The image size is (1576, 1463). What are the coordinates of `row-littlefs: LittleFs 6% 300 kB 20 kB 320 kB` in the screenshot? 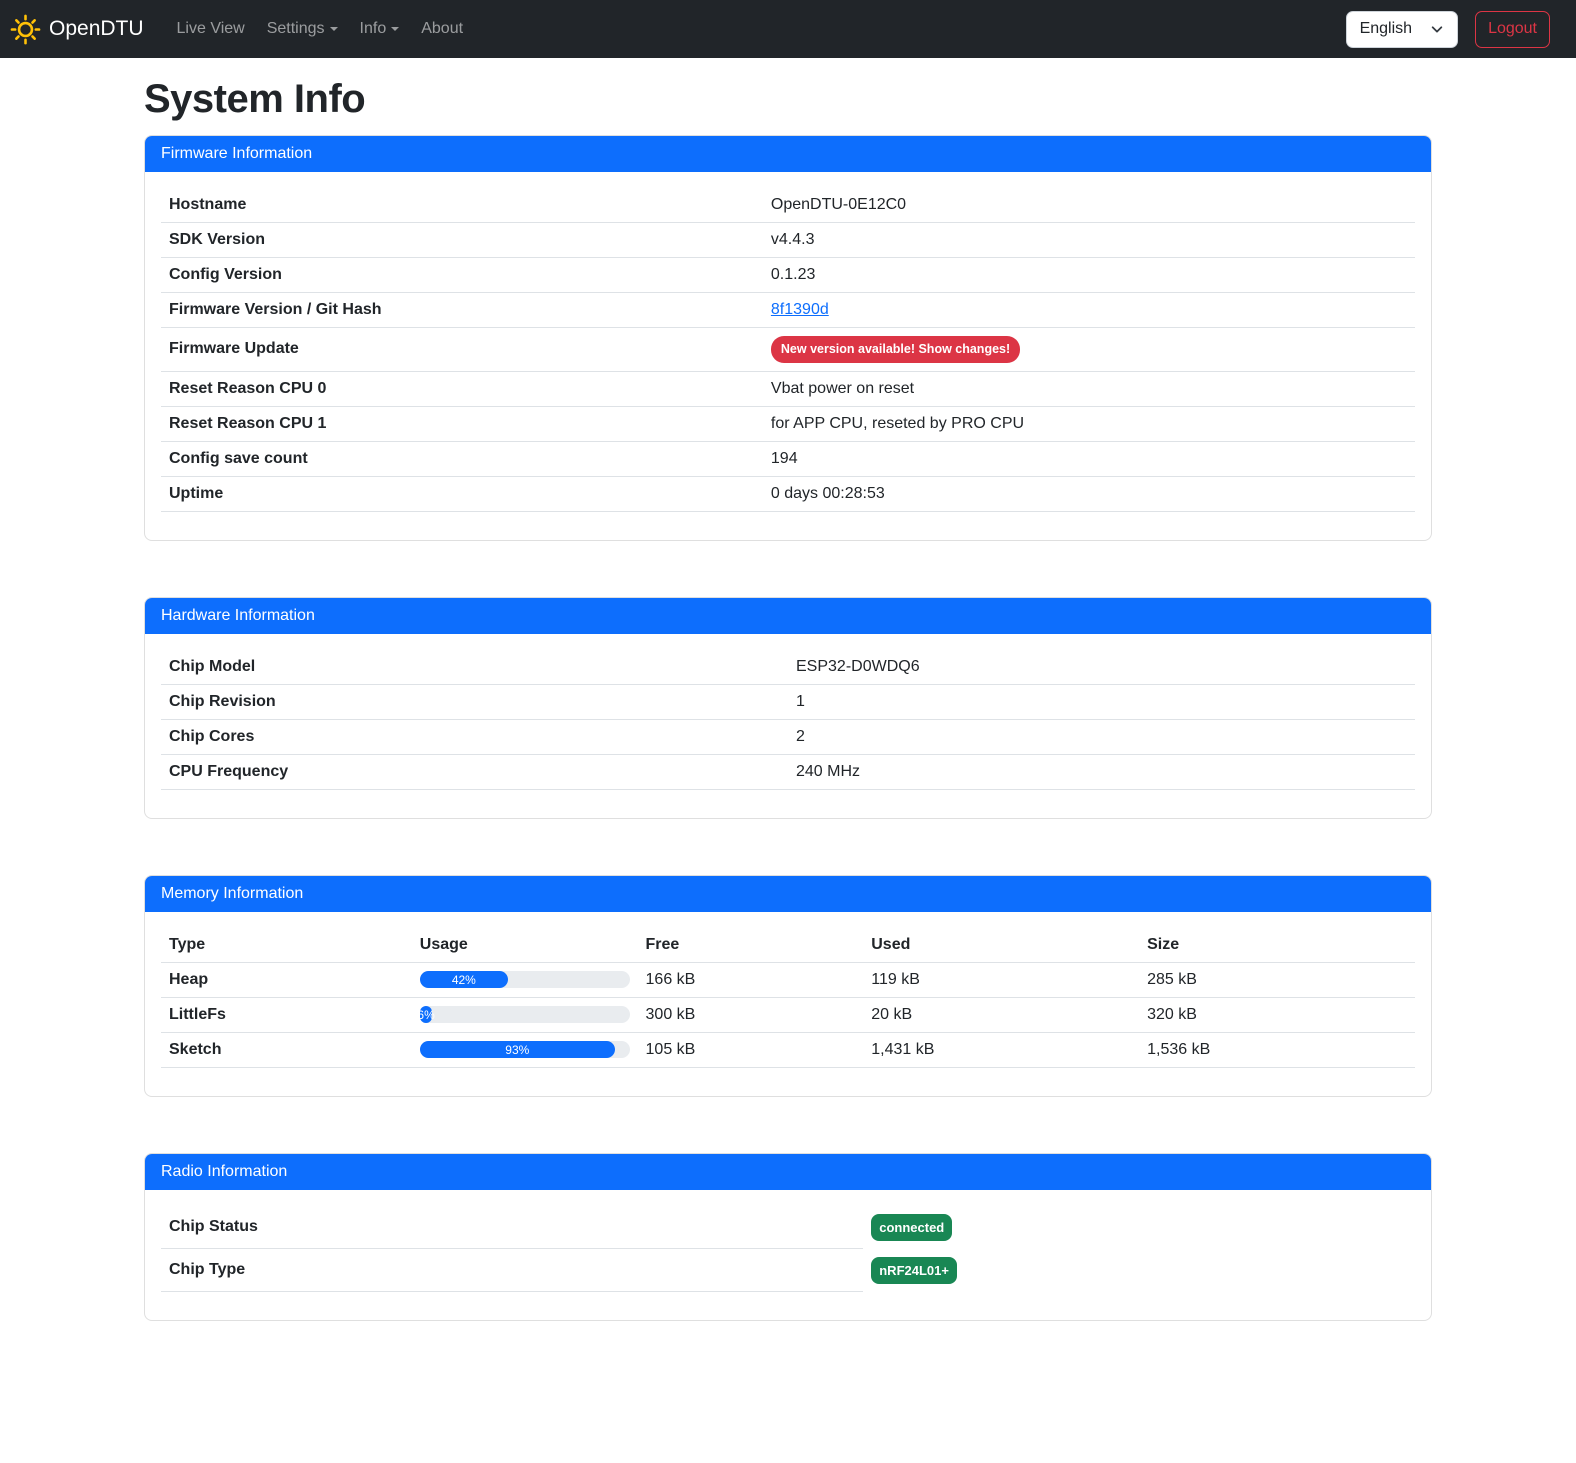 It's located at (788, 1015).